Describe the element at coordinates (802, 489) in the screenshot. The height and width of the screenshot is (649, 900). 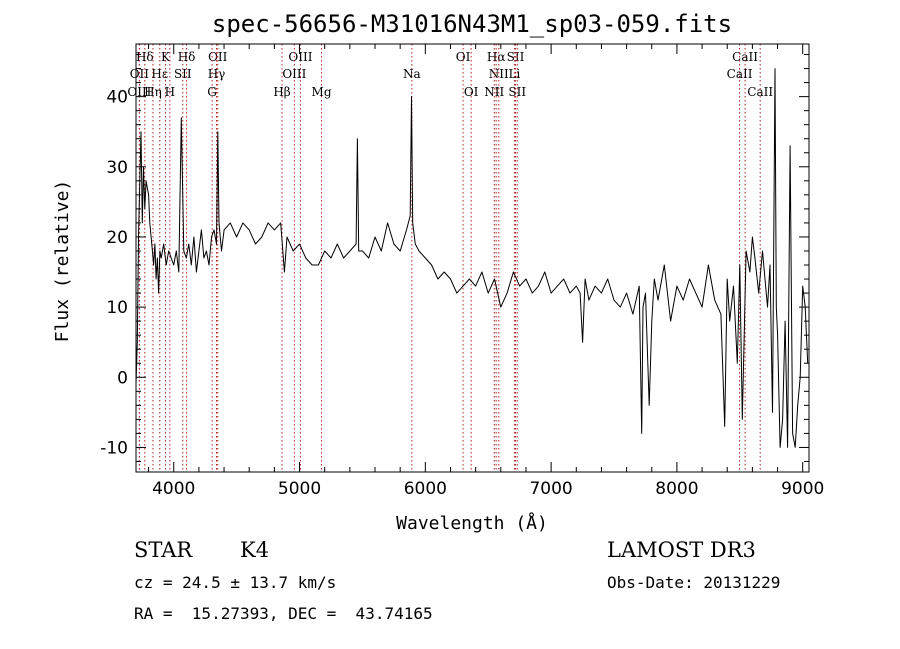
I see `x-tick-label: 9000` at that location.